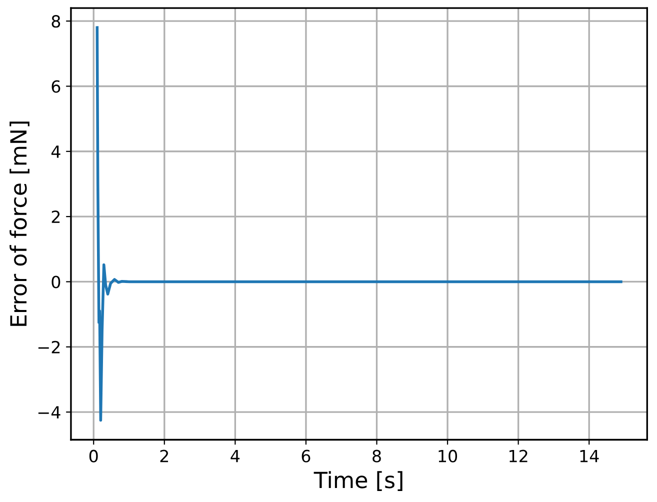 The width and height of the screenshot is (657, 502). Describe the element at coordinates (306, 456) in the screenshot. I see `x-tick-label: 6` at that location.